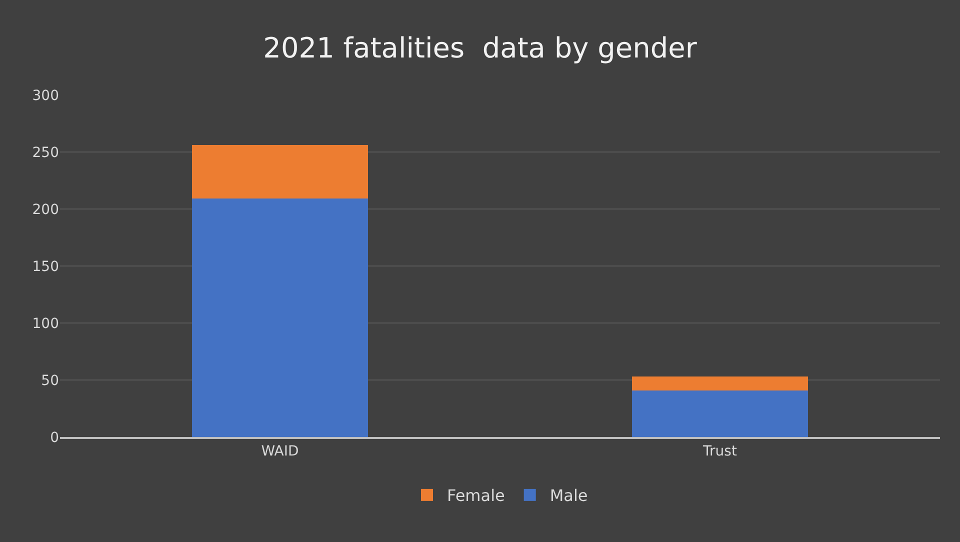 The height and width of the screenshot is (542, 960). Describe the element at coordinates (45, 96) in the screenshot. I see `y-tick-label: 300` at that location.